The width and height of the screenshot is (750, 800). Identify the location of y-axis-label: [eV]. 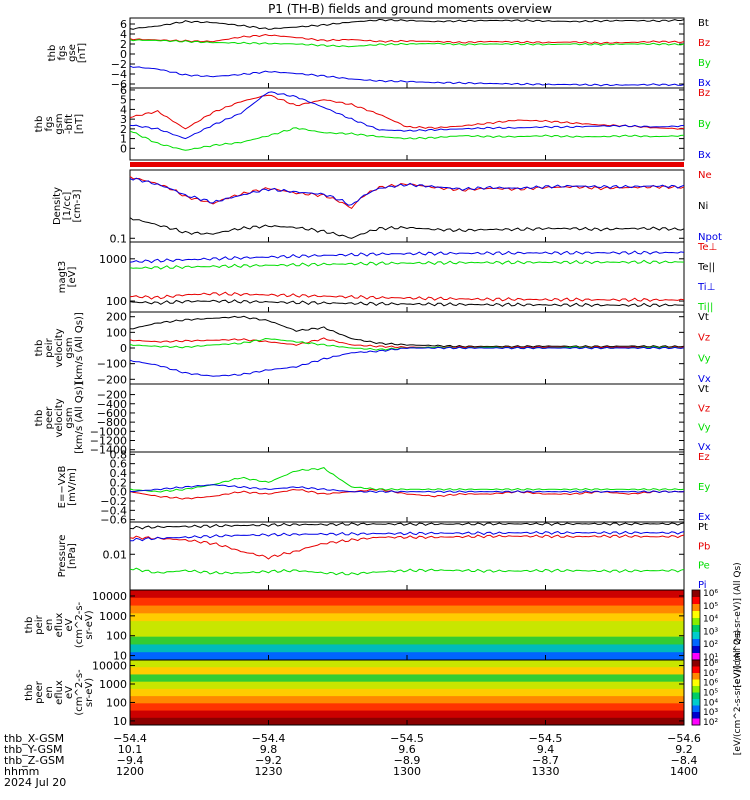
(72, 277).